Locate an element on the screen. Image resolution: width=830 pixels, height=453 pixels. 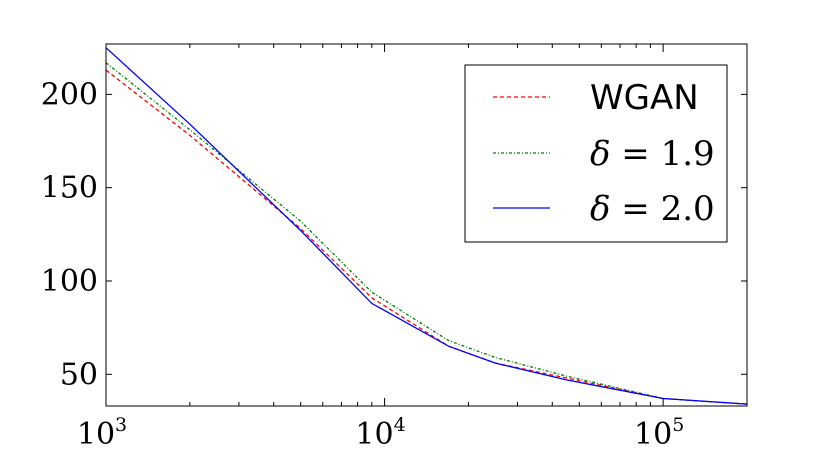
x-tick-label: 10³ is located at coordinates (102, 433).